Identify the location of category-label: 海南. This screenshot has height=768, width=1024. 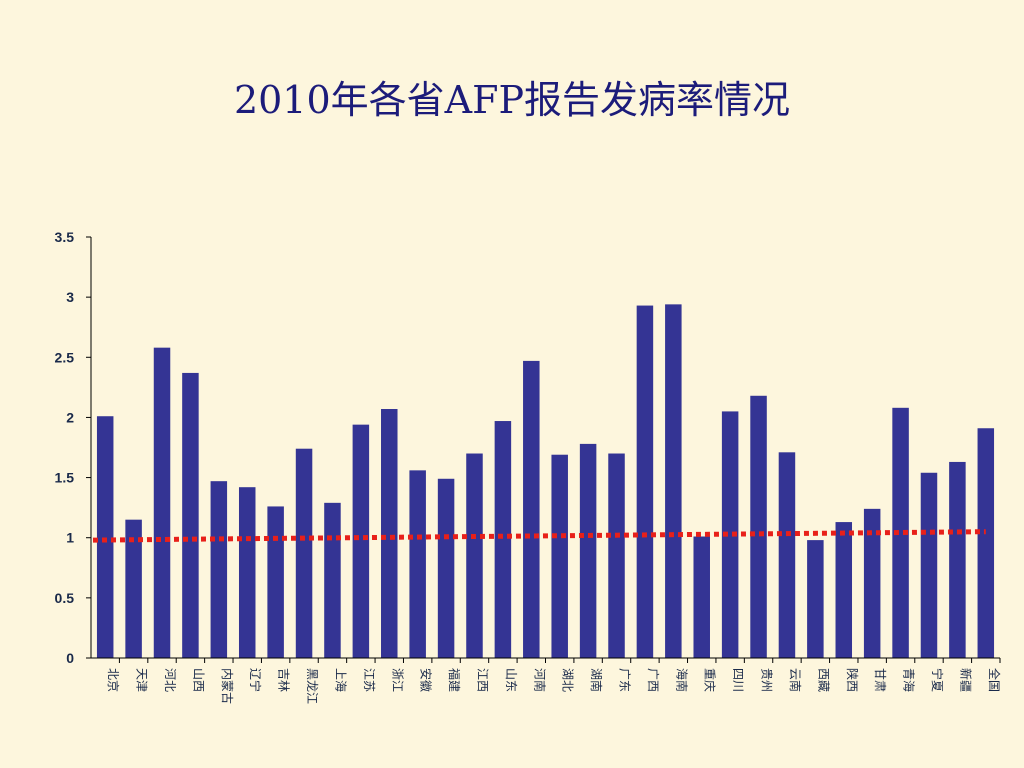
(681, 680).